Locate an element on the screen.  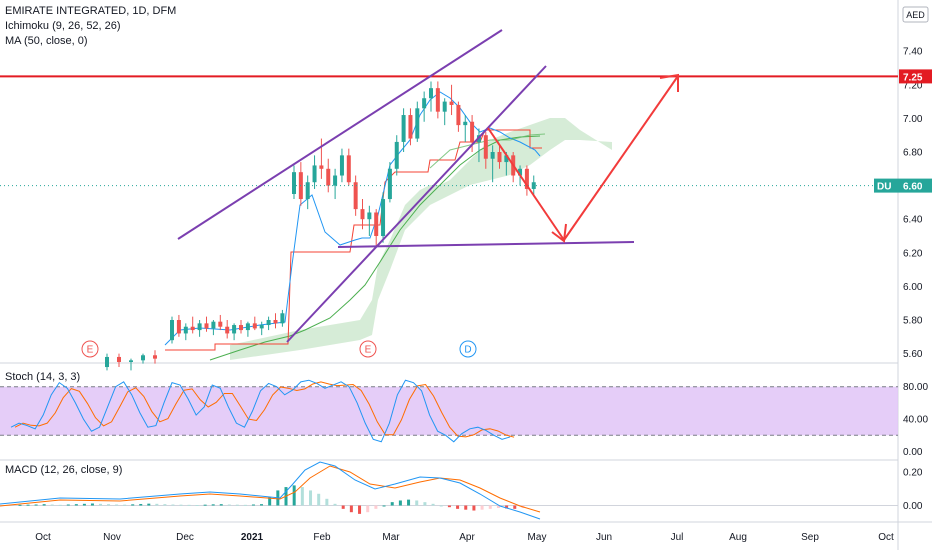
macd-legend: MACD (12, 26, close, 9) is located at coordinates (64, 470).